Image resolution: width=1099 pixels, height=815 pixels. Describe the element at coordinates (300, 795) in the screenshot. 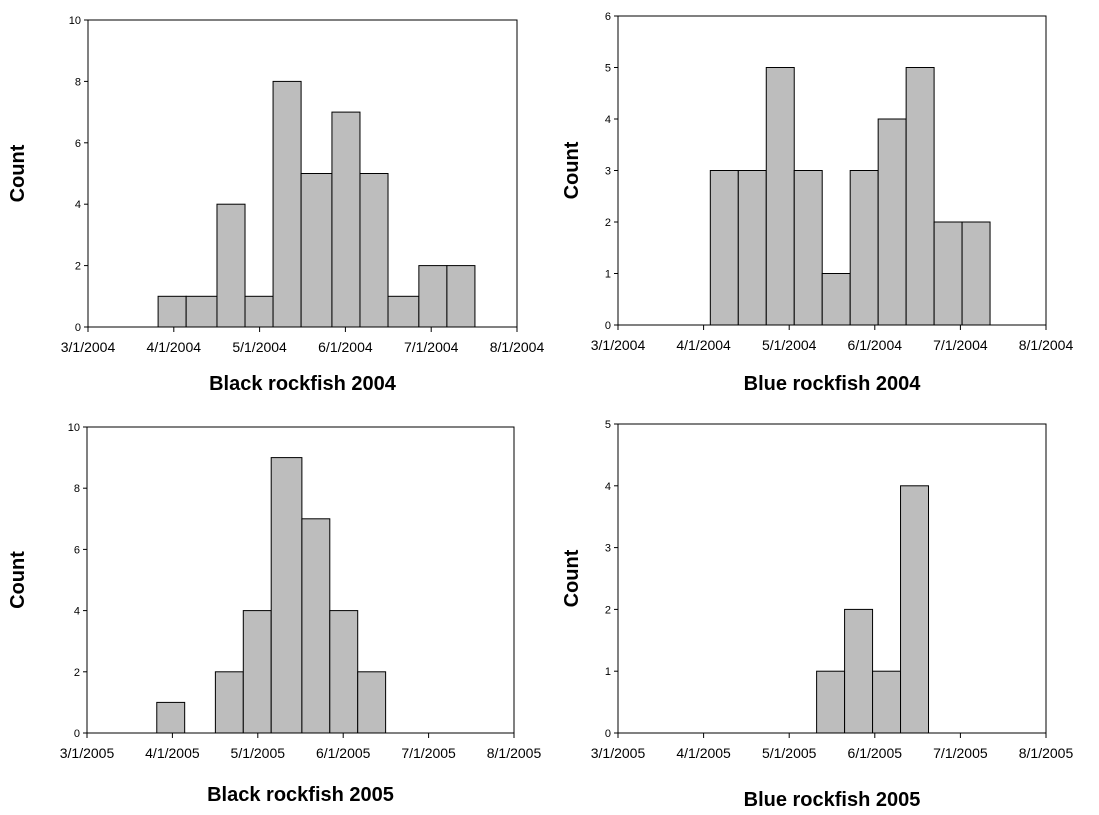

I see `chart-title: Black rockfish 2005` at that location.